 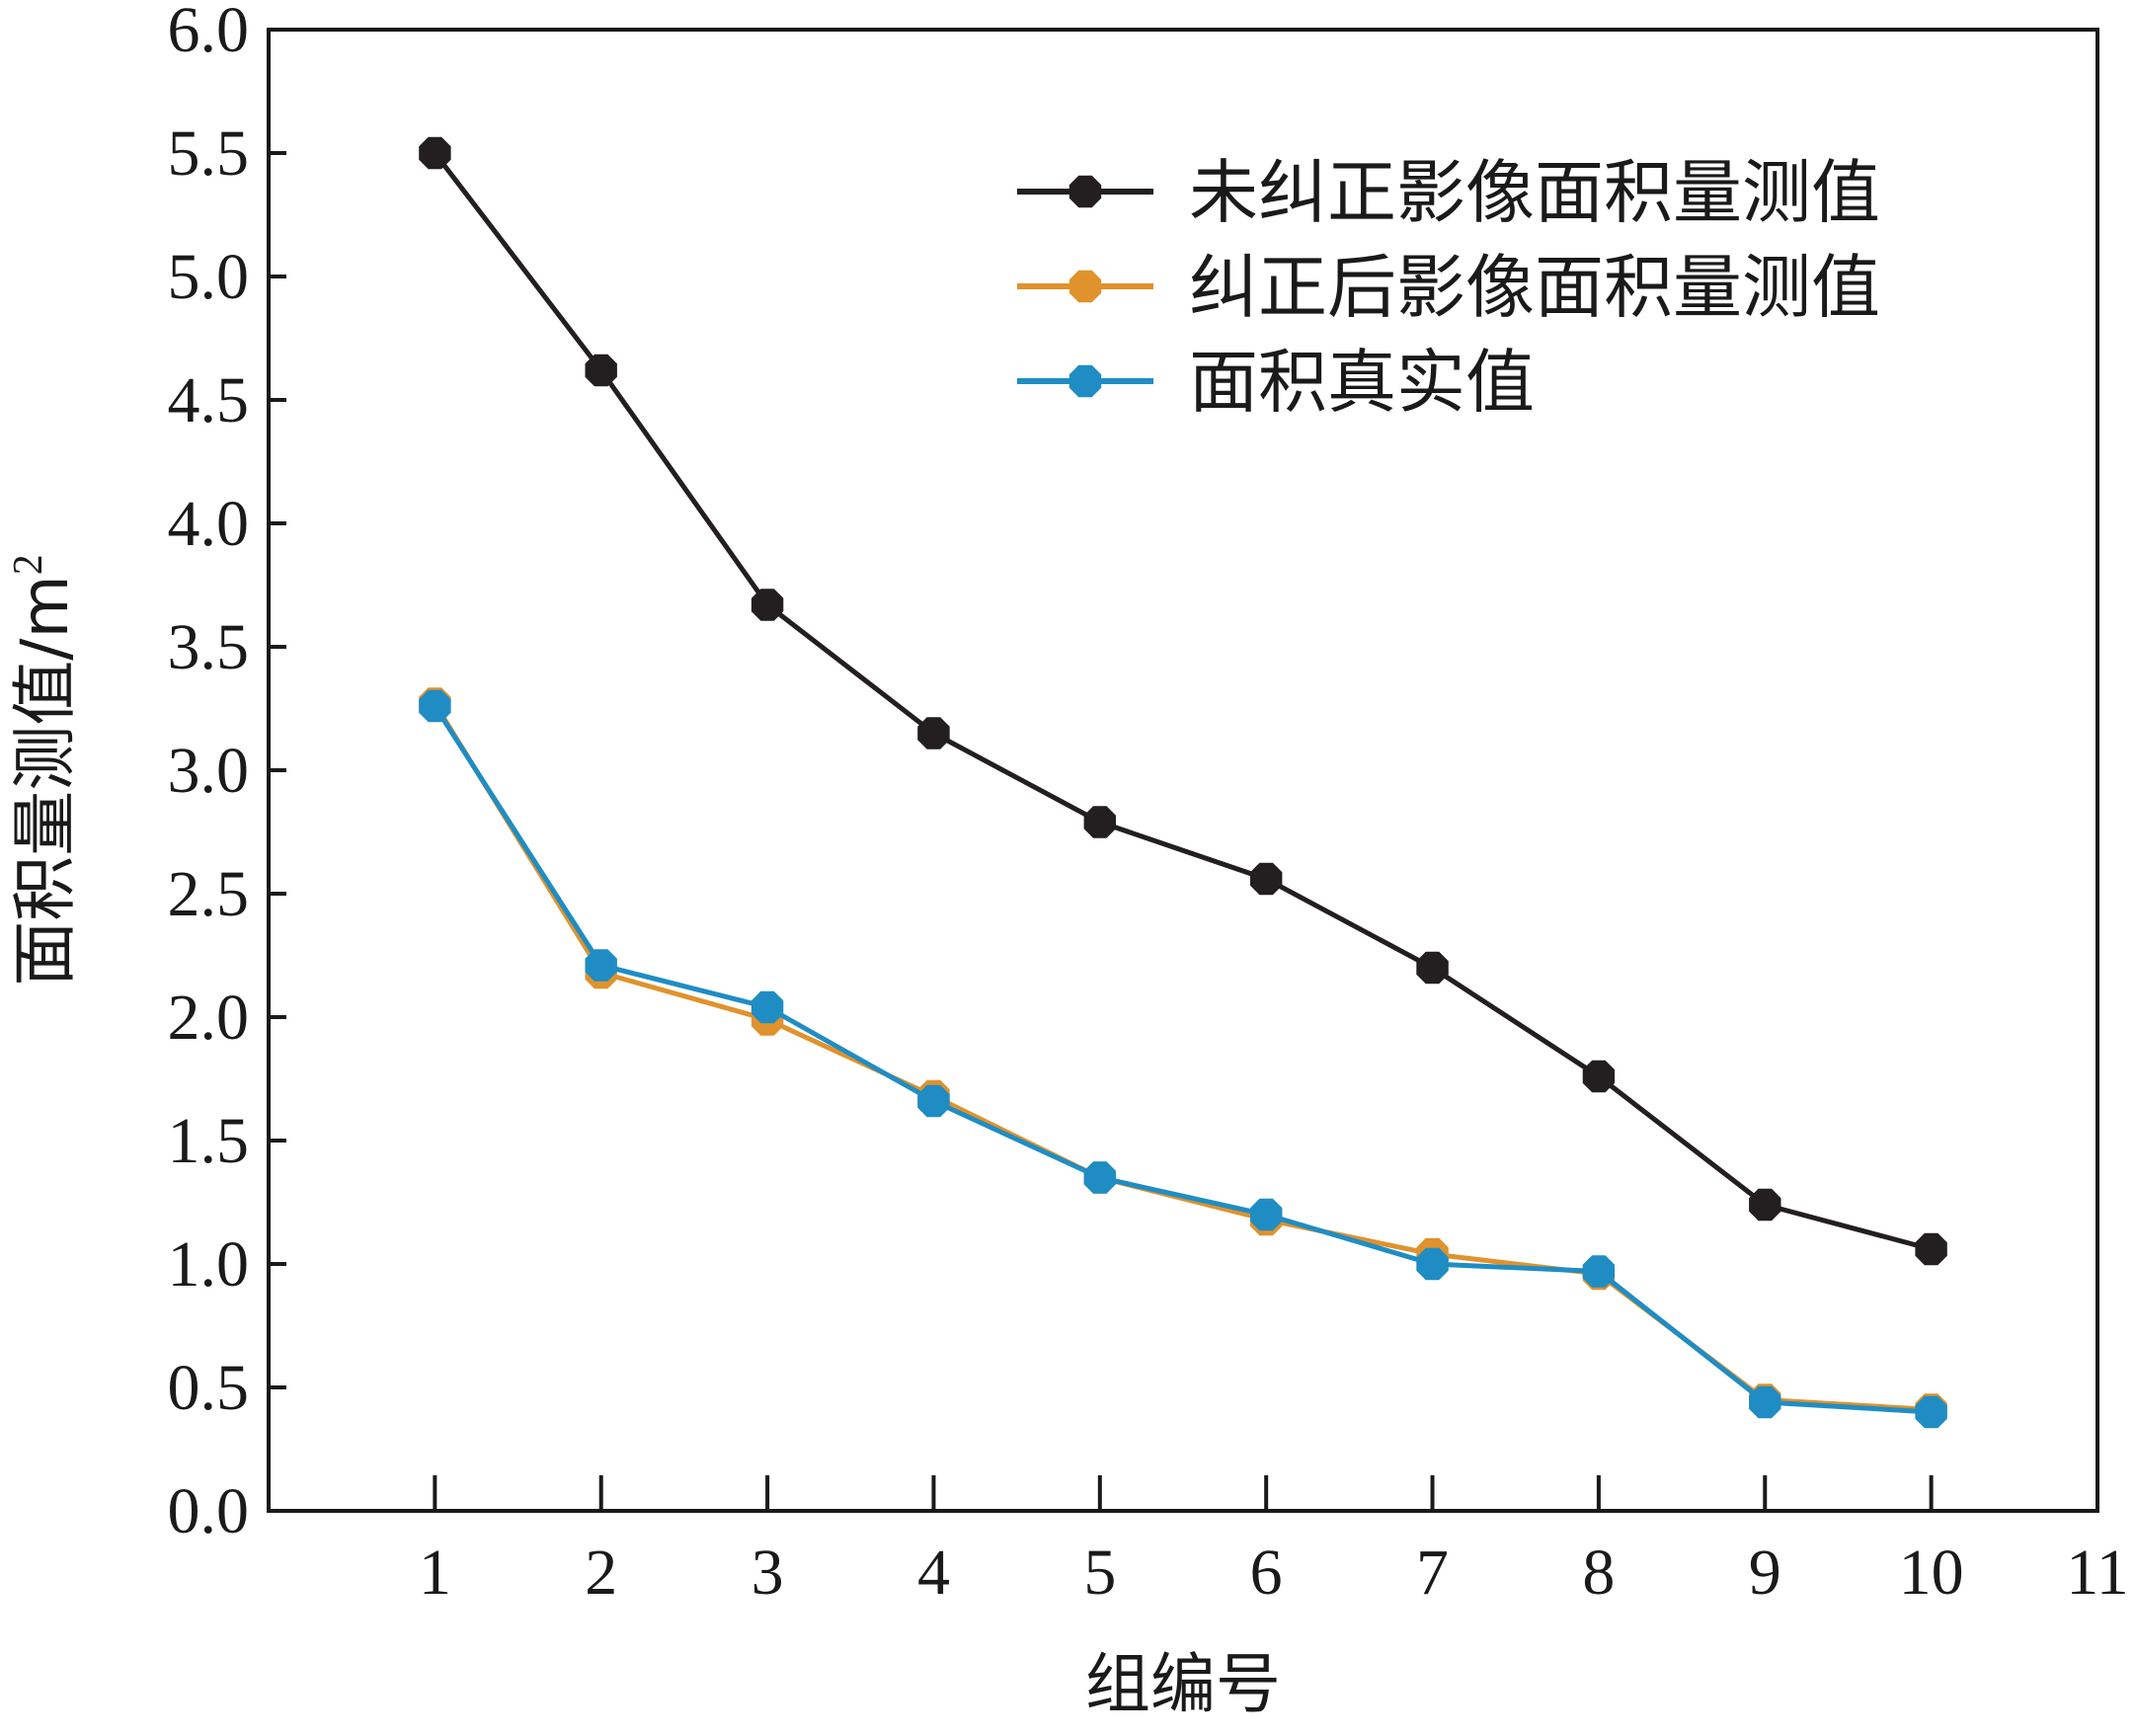 I want to click on y-axis: 0.0 0.5 1.0 1.5 2.0 2.5 3.0 3.5 4.0 4.5 5.0 5.5 6.0, so click(x=227, y=773).